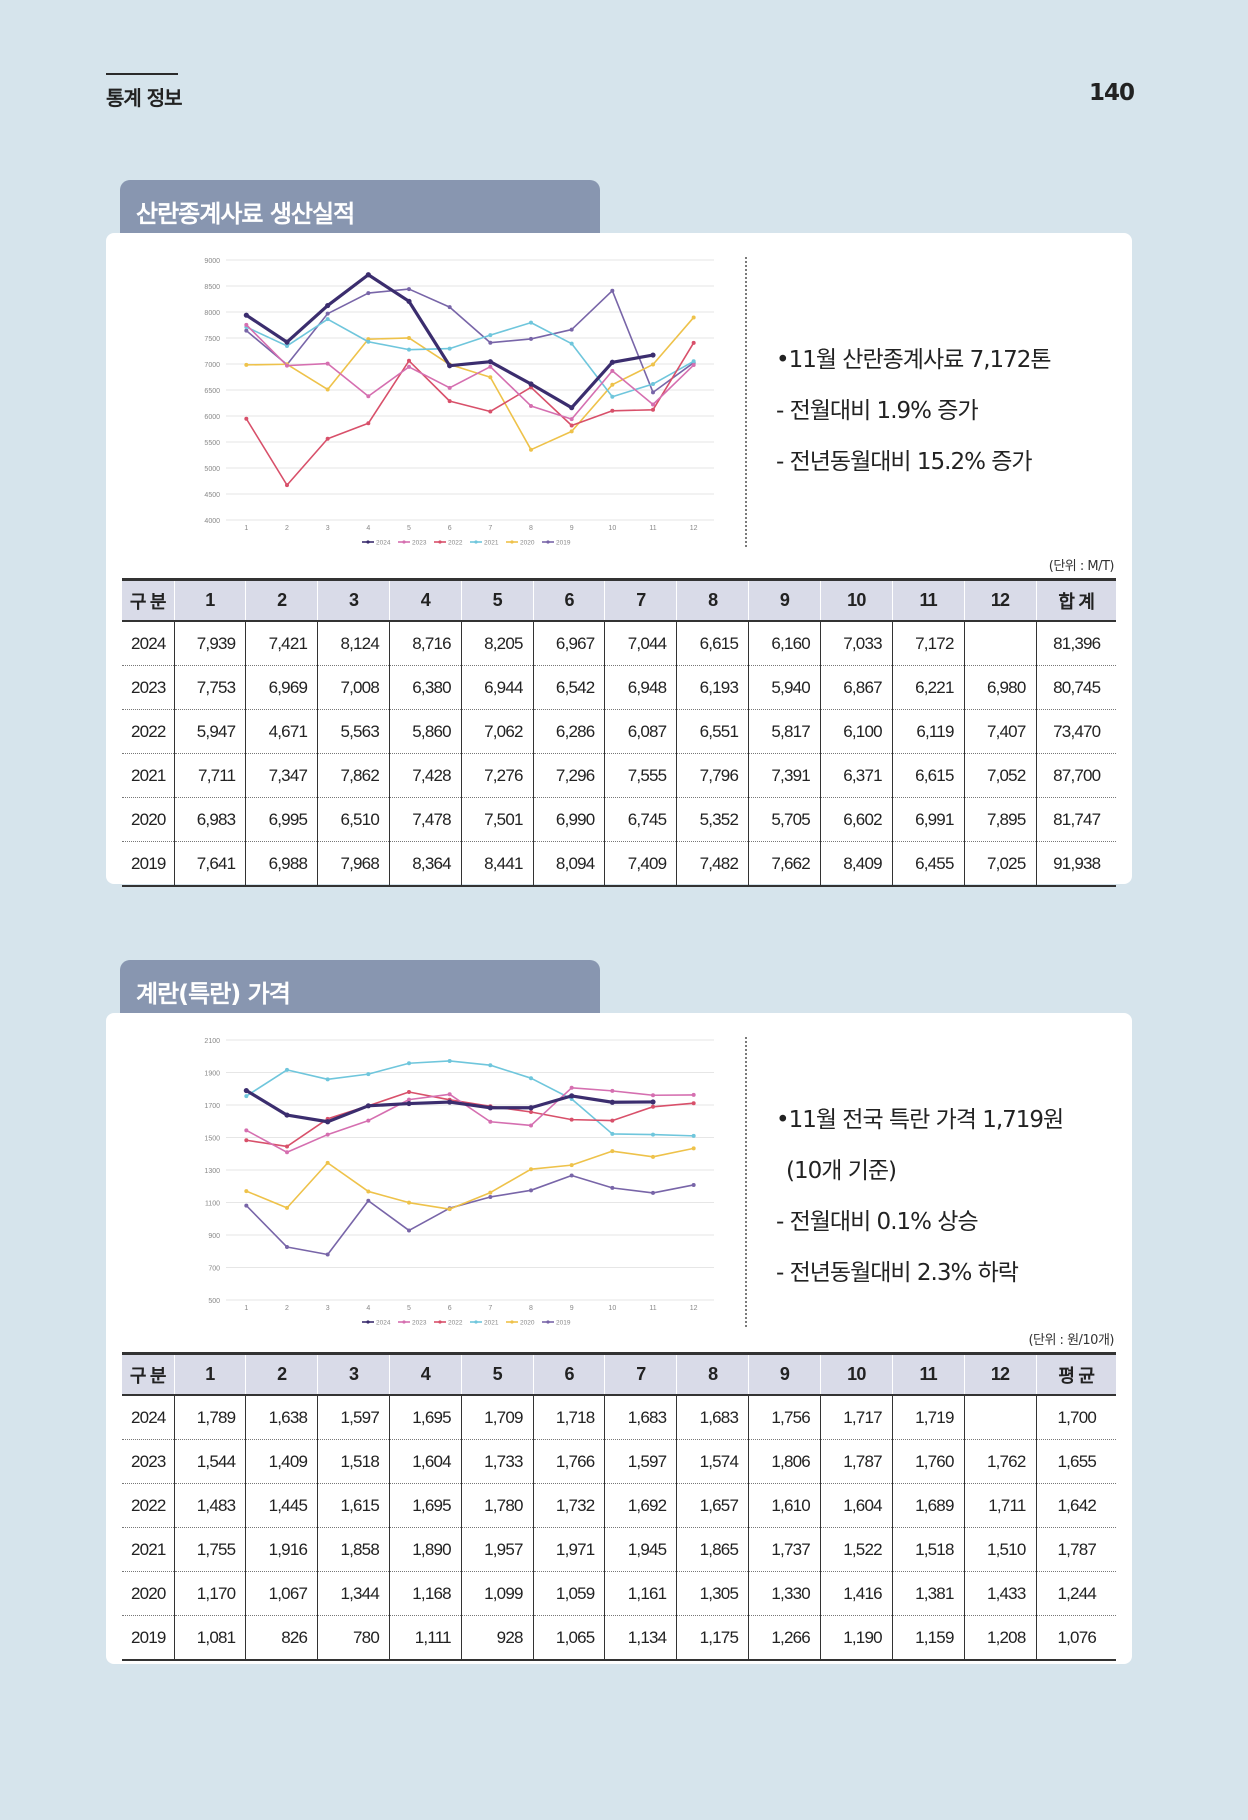  I want to click on table-cell: 8,094, so click(568, 864).